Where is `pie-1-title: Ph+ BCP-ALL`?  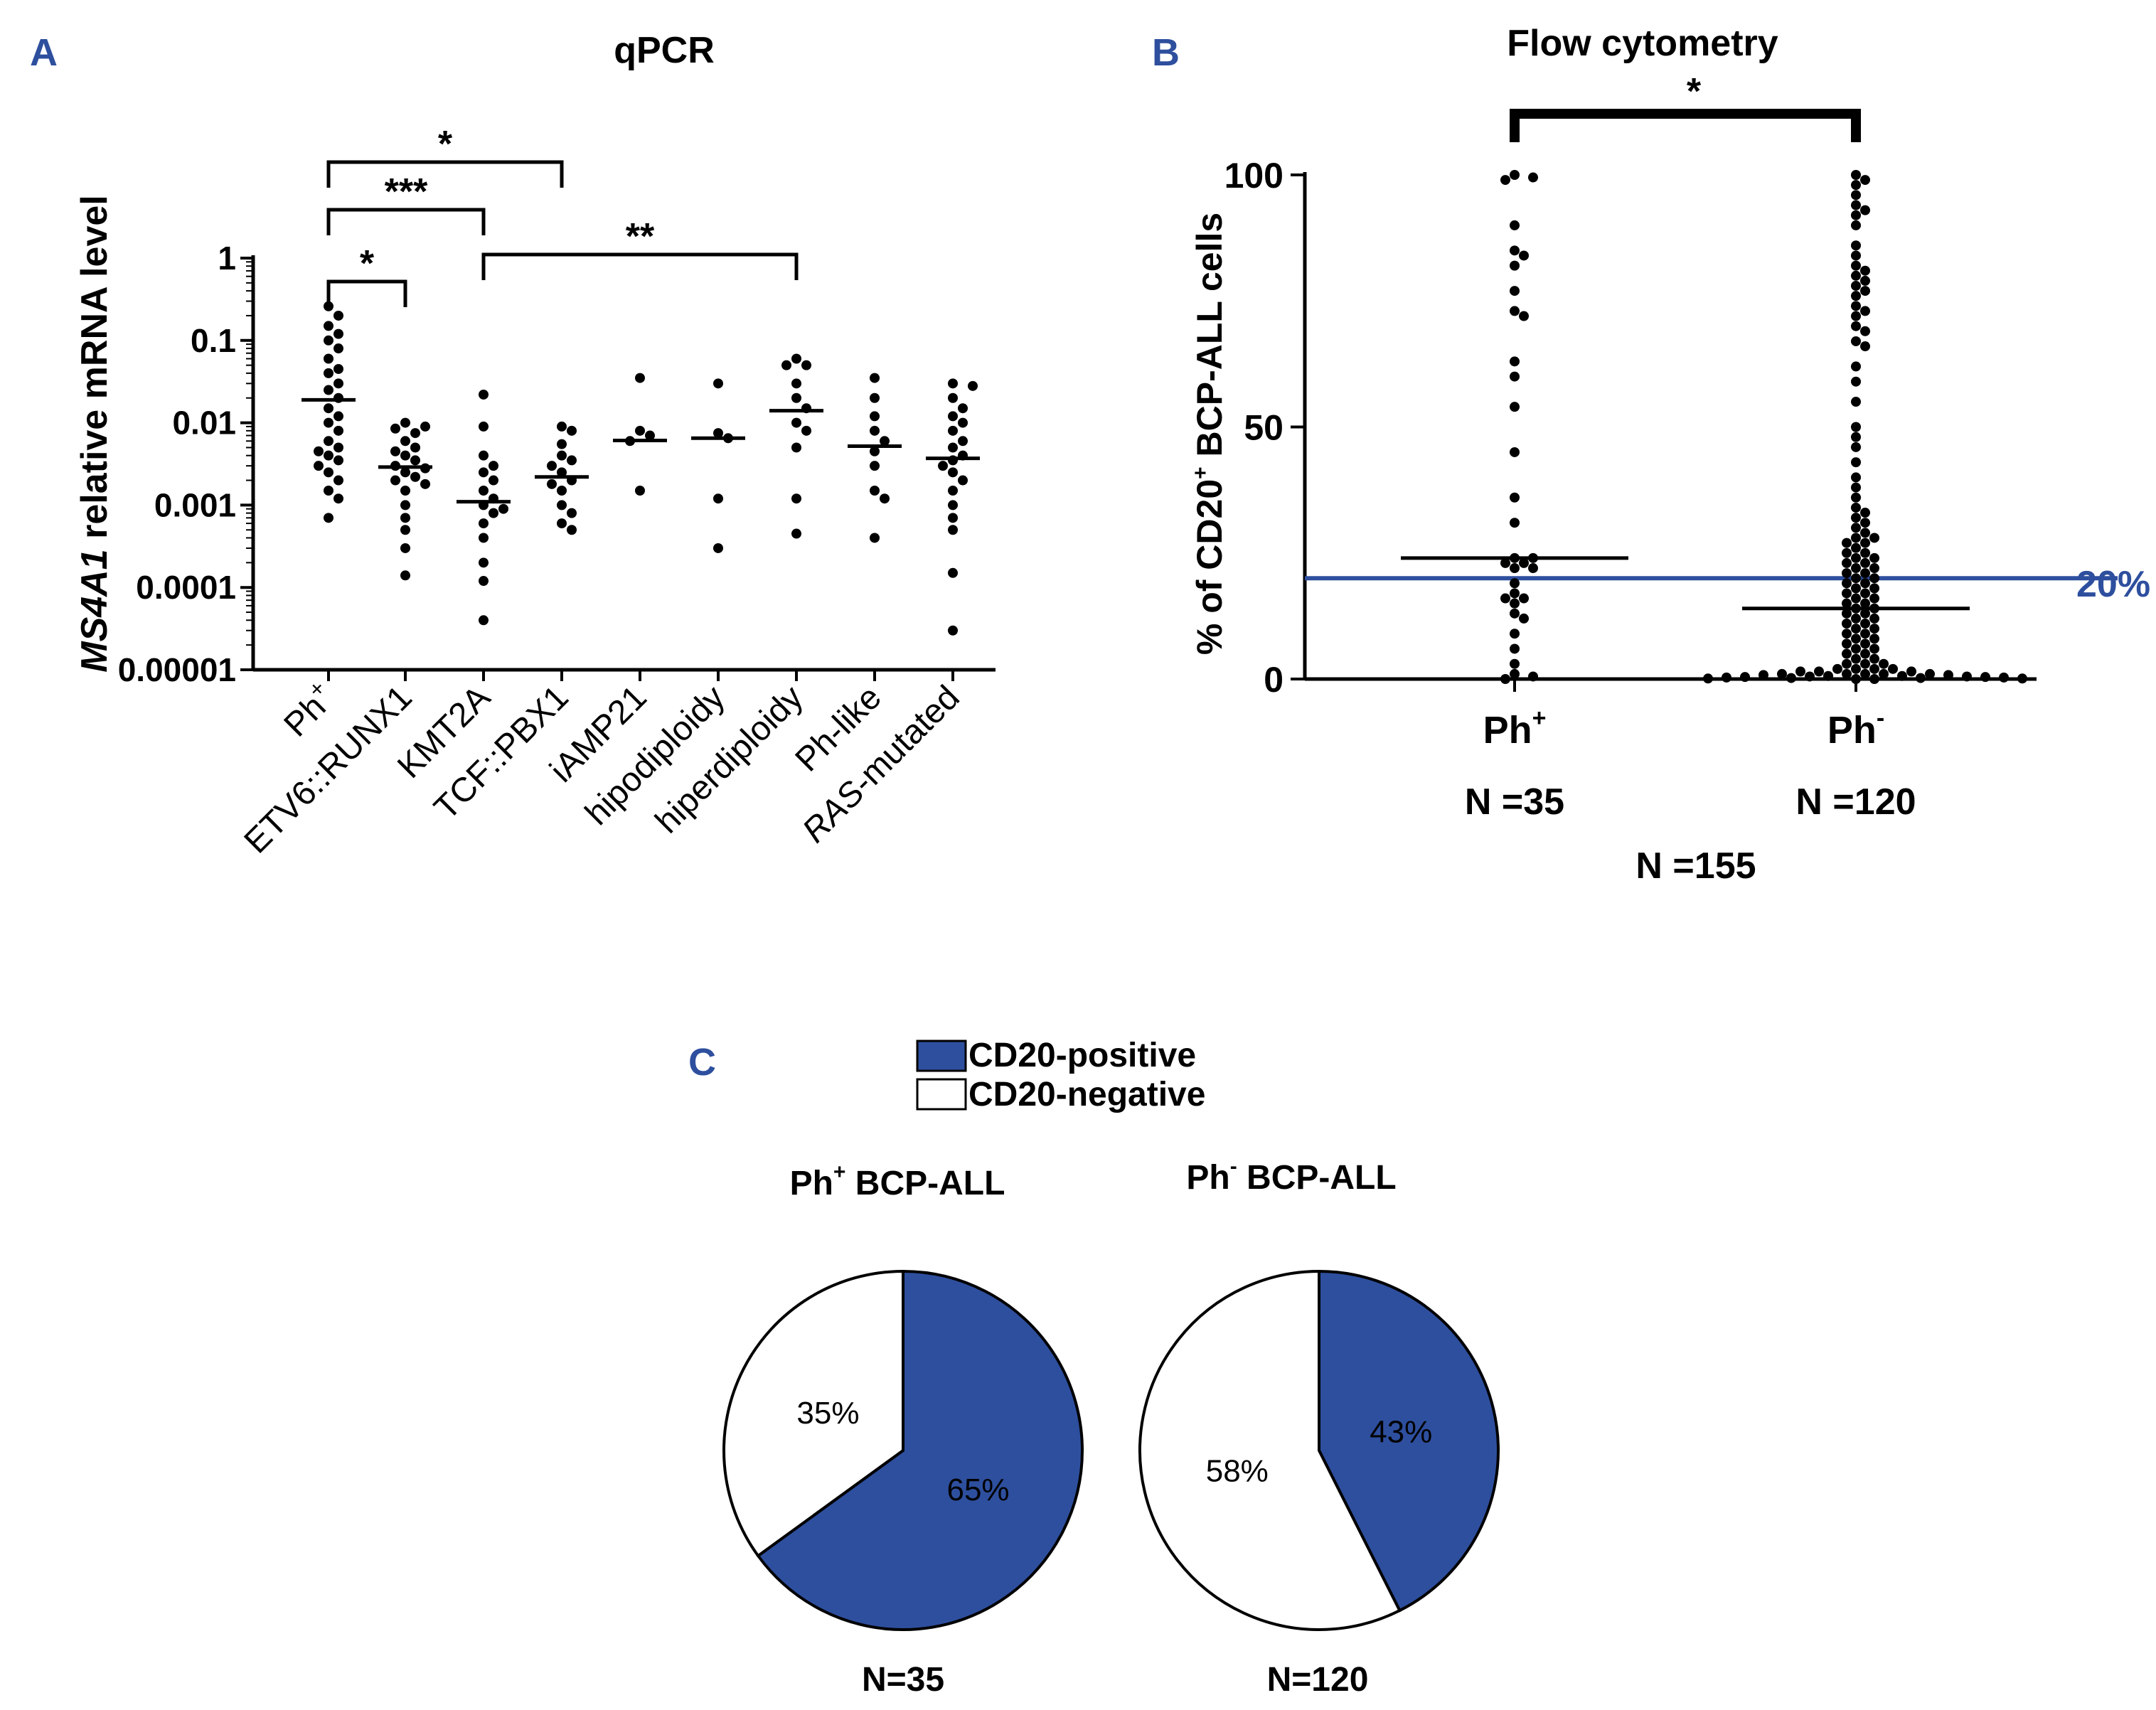 pie-1-title: Ph+ BCP-ALL is located at coordinates (897, 1181).